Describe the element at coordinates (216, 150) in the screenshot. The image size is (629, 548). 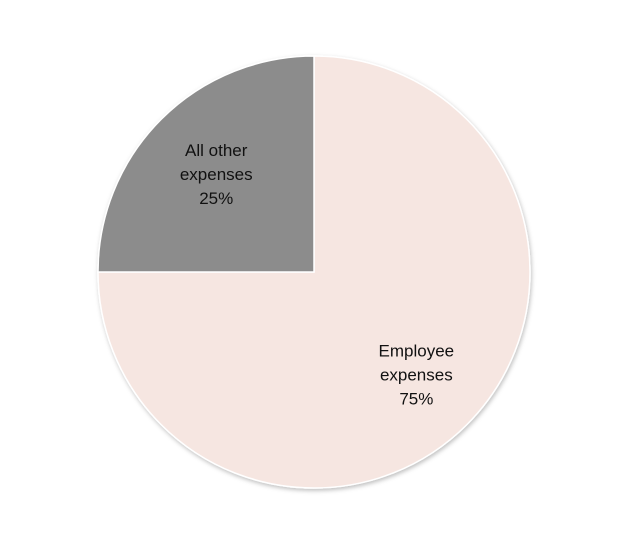
I see `slice-label-line: All other` at that location.